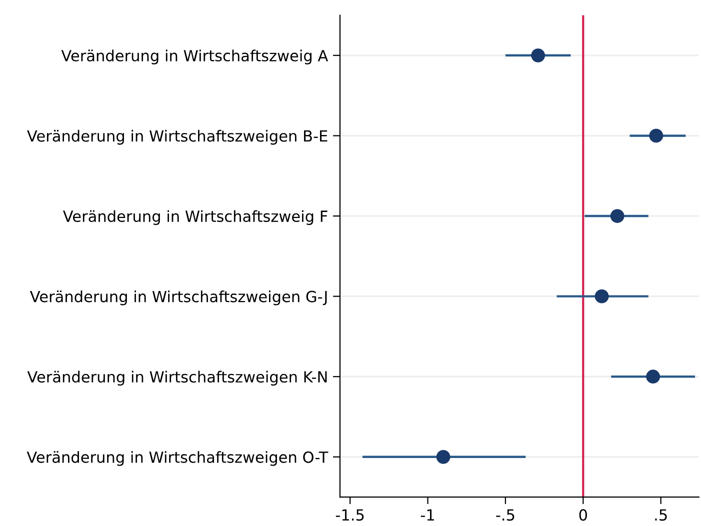 Image resolution: width=701 pixels, height=526 pixels. What do you see at coordinates (177, 137) in the screenshot?
I see `y-tick-label: Veränderung in Wirtschaftszweigen B-E` at bounding box center [177, 137].